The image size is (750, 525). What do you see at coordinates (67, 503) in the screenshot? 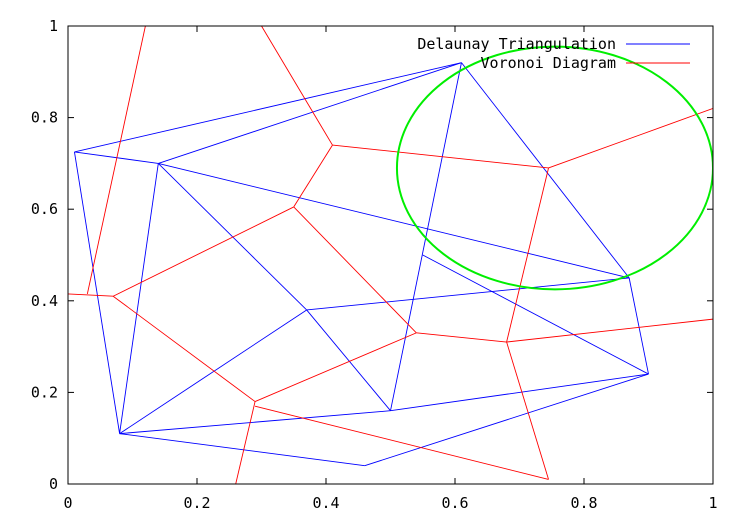
I see `x-tick-label: 0` at bounding box center [67, 503].